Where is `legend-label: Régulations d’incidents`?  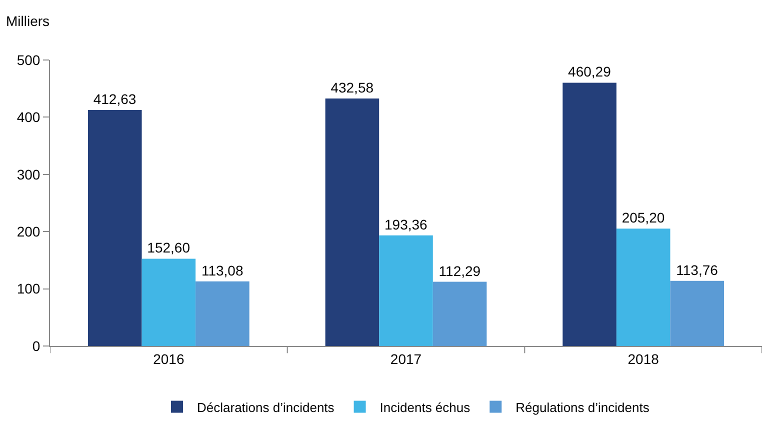 legend-label: Régulations d’incidents is located at coordinates (583, 407).